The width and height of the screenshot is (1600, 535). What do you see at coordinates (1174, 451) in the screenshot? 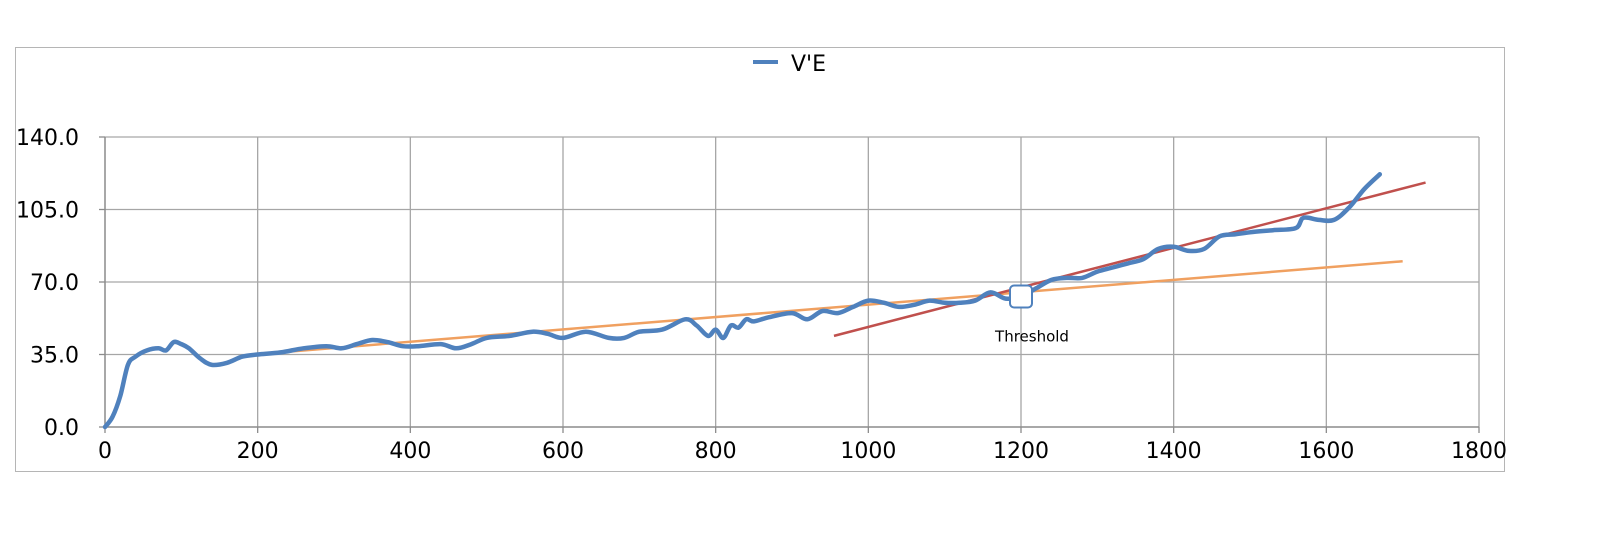
I see `x-tick-label: 1400` at bounding box center [1174, 451].